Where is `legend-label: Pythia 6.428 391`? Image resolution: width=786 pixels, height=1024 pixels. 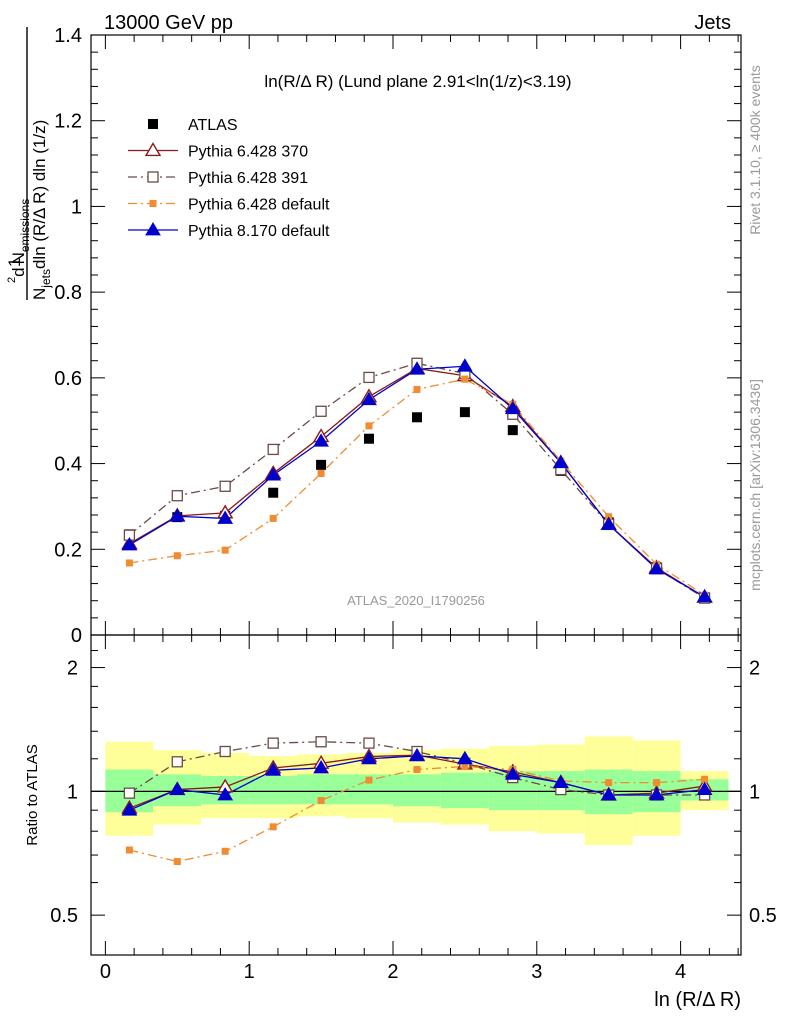 legend-label: Pythia 6.428 391 is located at coordinates (248, 178).